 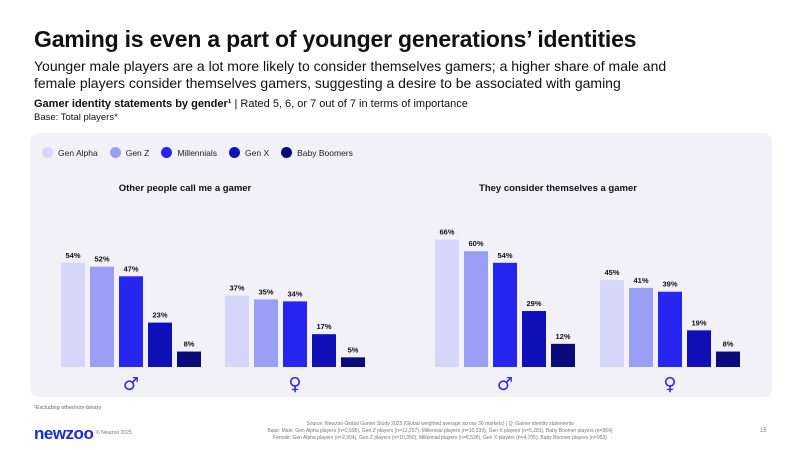 I want to click on legend-item: Millennials, so click(x=189, y=152).